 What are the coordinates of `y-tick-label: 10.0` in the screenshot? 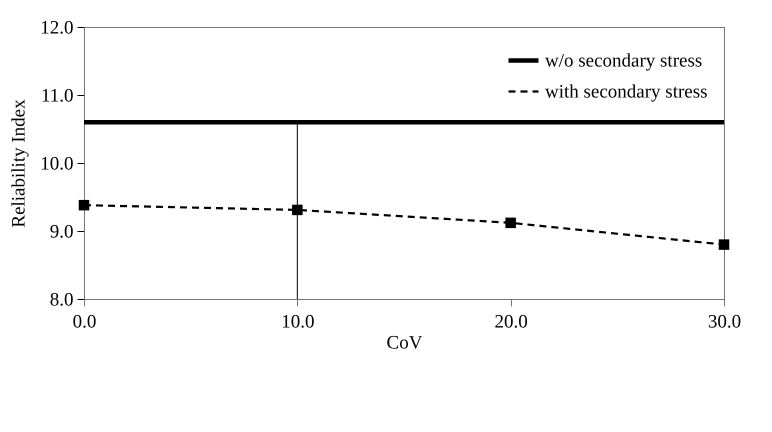 It's located at (57, 164).